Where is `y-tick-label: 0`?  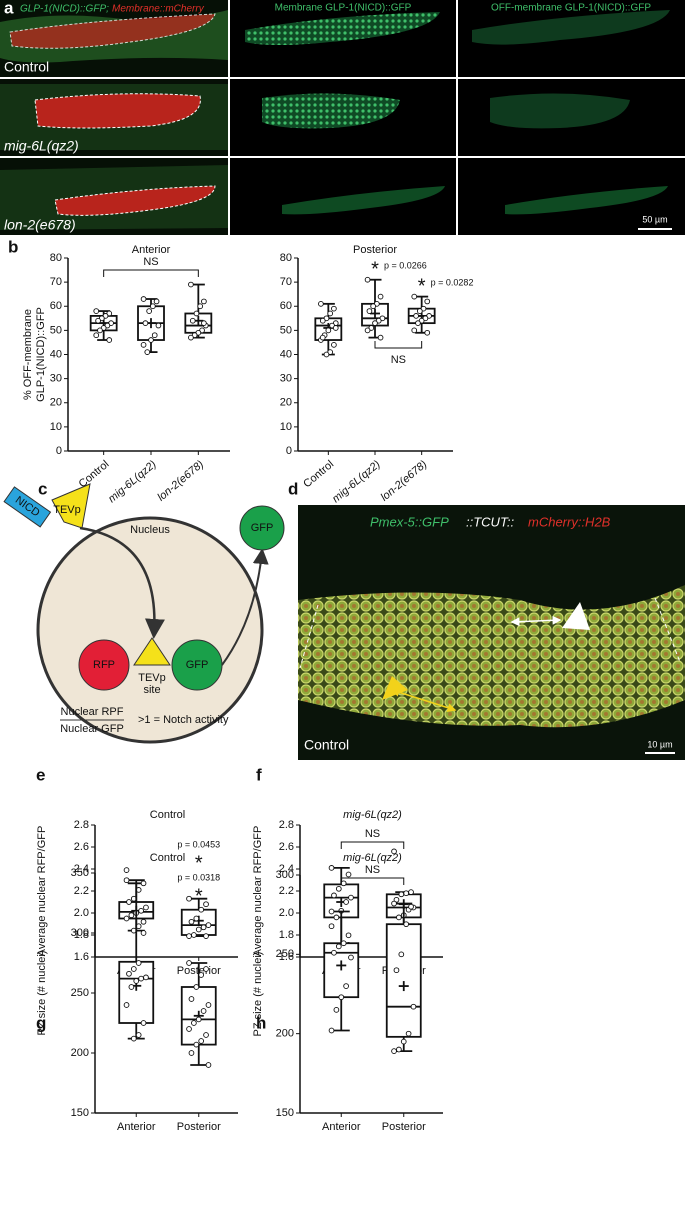 y-tick-label: 0 is located at coordinates (289, 451).